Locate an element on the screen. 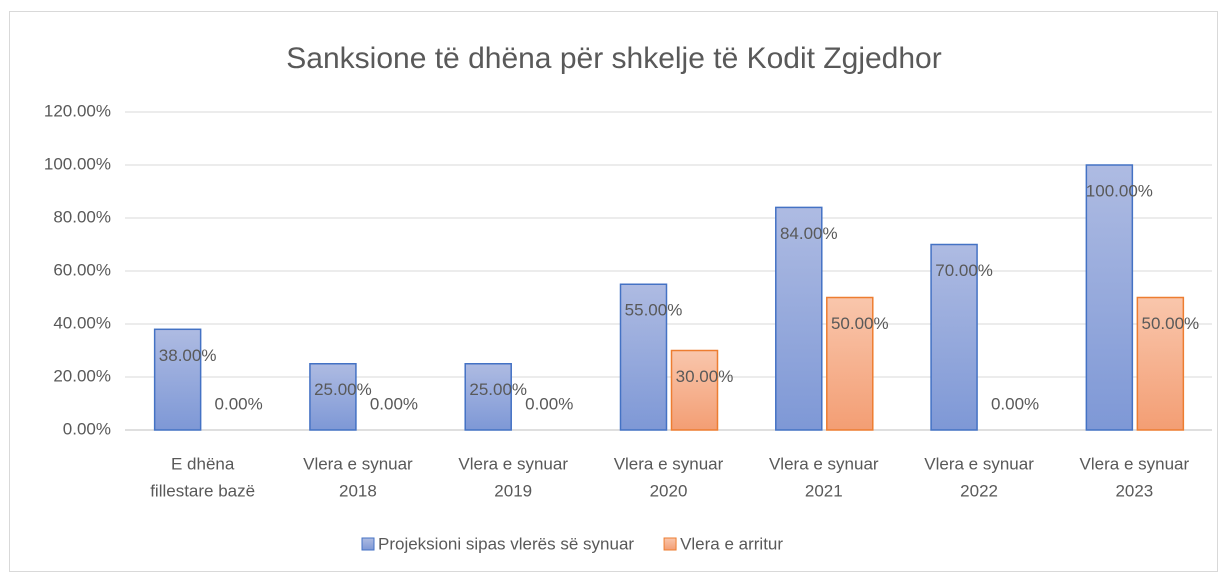 The image size is (1228, 575). value-label: 38.00% is located at coordinates (188, 355).